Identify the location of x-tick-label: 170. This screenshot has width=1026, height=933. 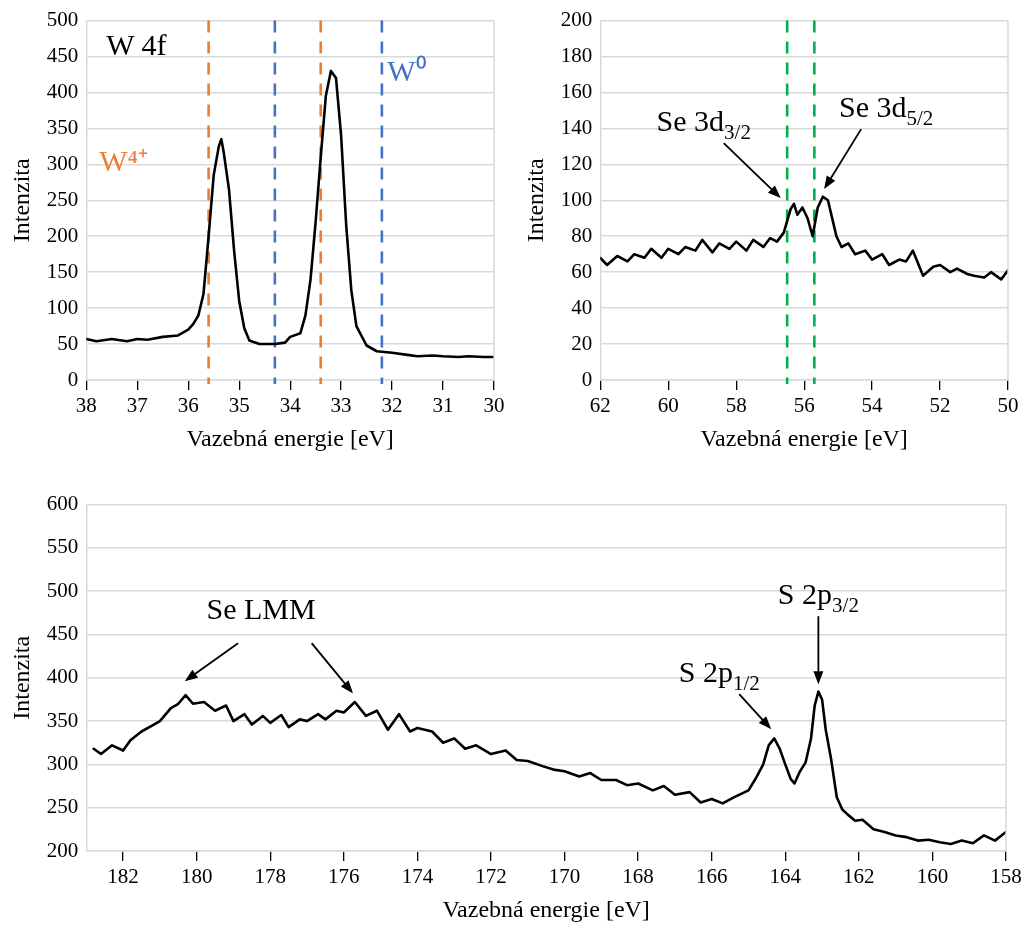
(564, 876).